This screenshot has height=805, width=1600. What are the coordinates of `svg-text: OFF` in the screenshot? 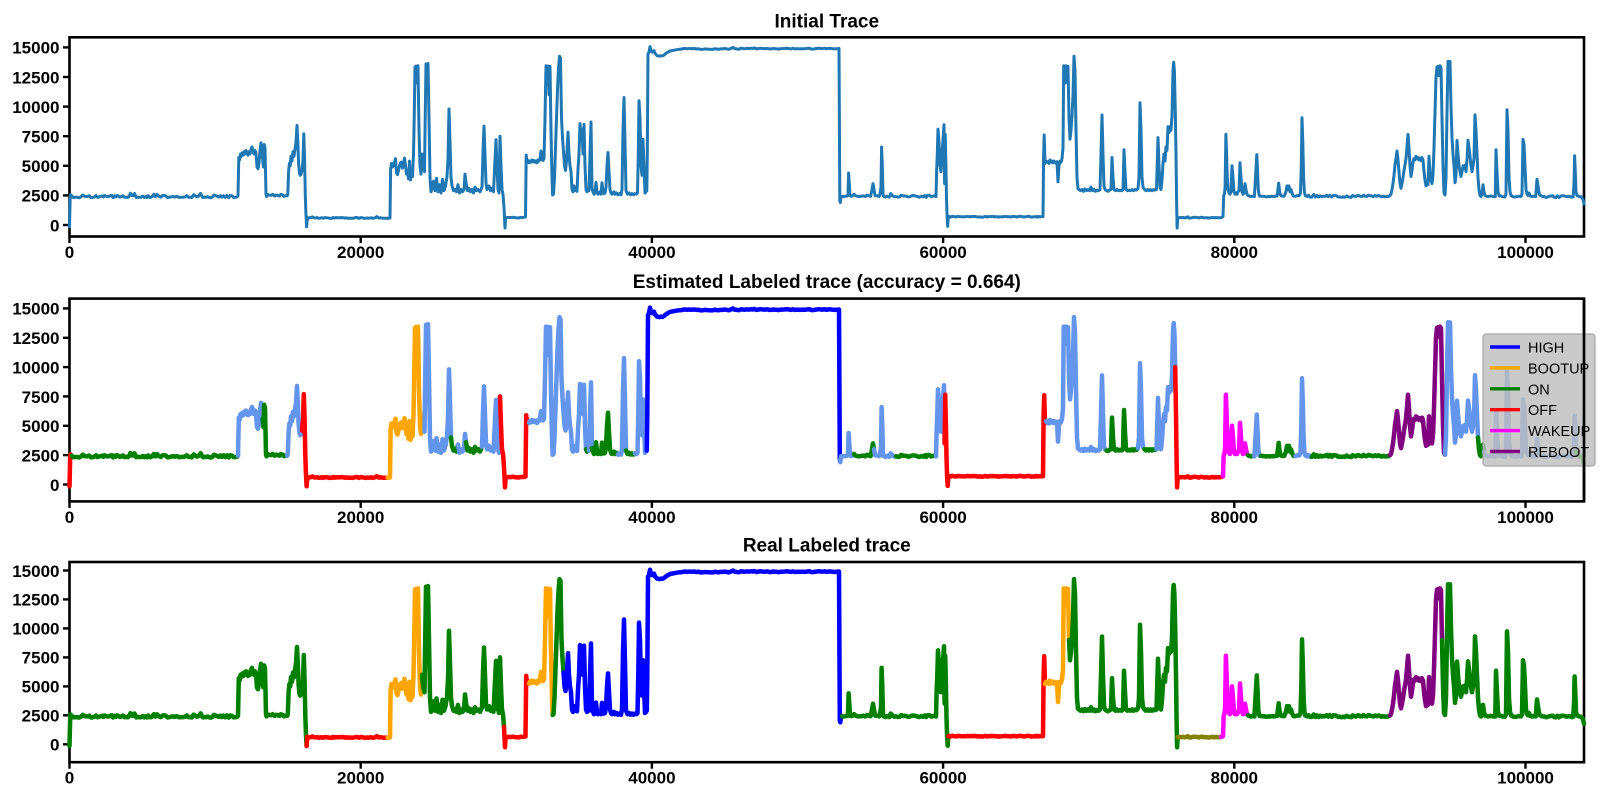 It's located at (1542, 411).